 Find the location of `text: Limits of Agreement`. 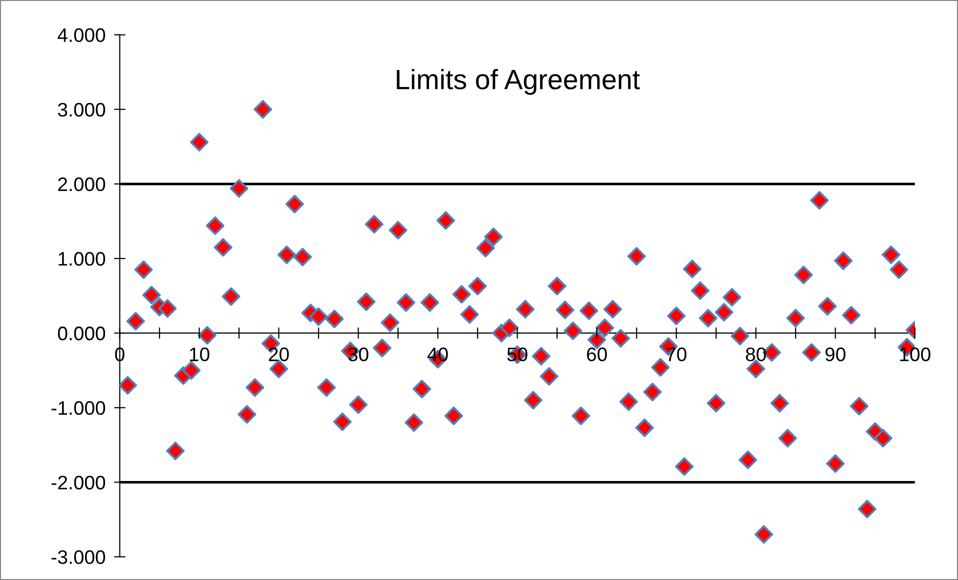

text: Limits of Agreement is located at coordinates (518, 81).